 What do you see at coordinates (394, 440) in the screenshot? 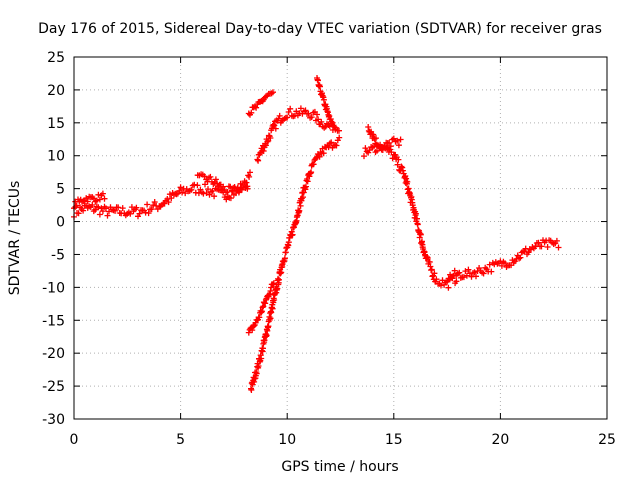
I see `x-tick-label: 15` at bounding box center [394, 440].